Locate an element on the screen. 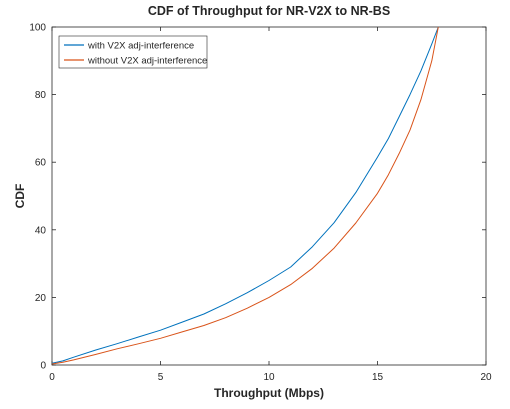 The image size is (510, 409). x-tick-label: 20 is located at coordinates (486, 377).